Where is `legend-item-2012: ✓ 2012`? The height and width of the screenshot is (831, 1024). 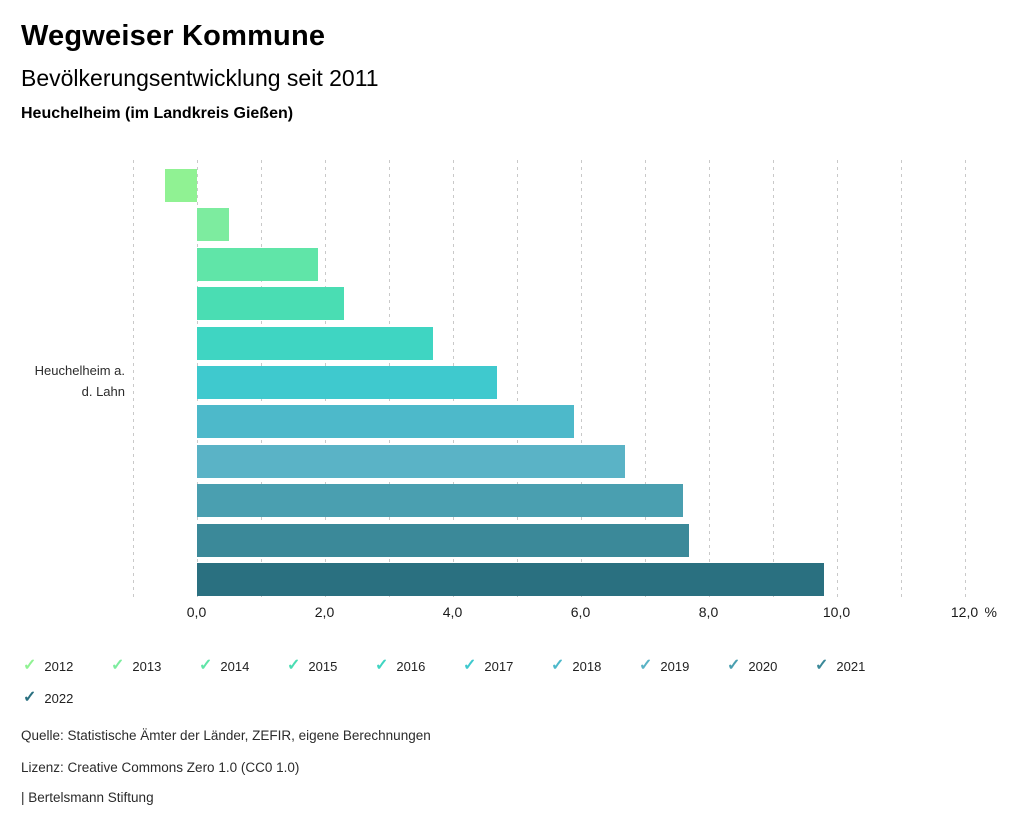
legend-item-2012: ✓ 2012 is located at coordinates (48, 666).